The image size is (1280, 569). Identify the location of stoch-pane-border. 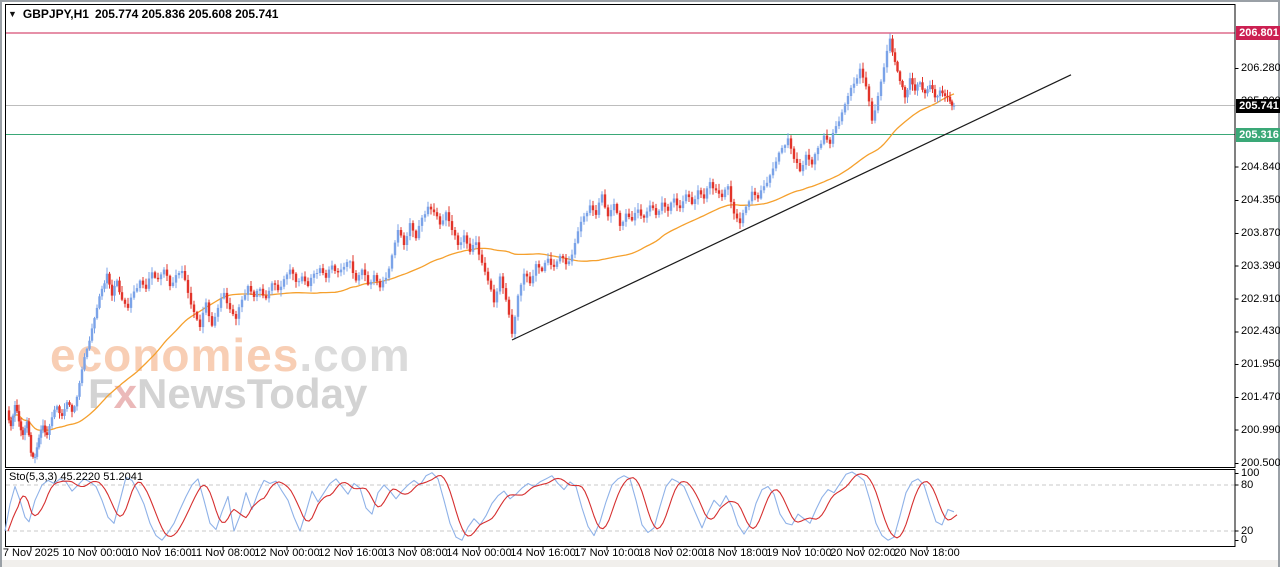
(620, 508).